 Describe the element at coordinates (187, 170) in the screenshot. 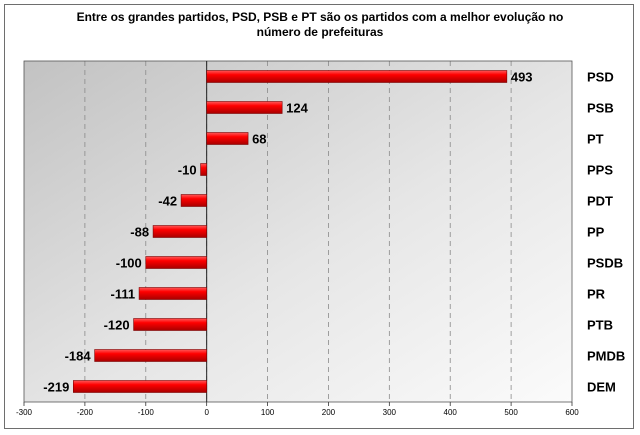

I see `value-label-pps: -10` at that location.